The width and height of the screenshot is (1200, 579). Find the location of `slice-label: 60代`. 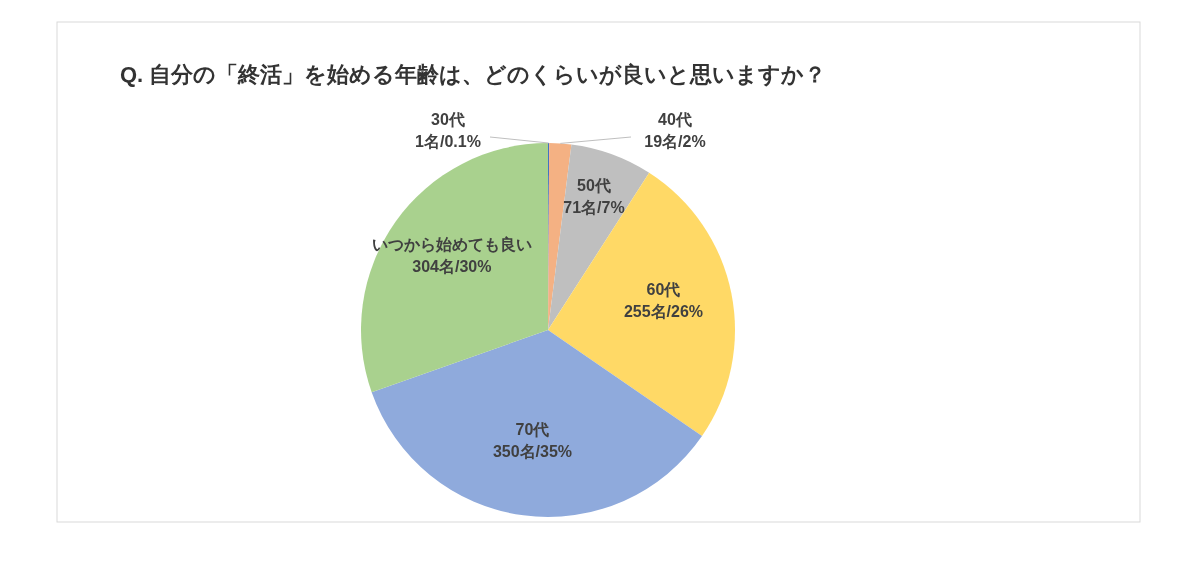

slice-label: 60代 is located at coordinates (663, 289).